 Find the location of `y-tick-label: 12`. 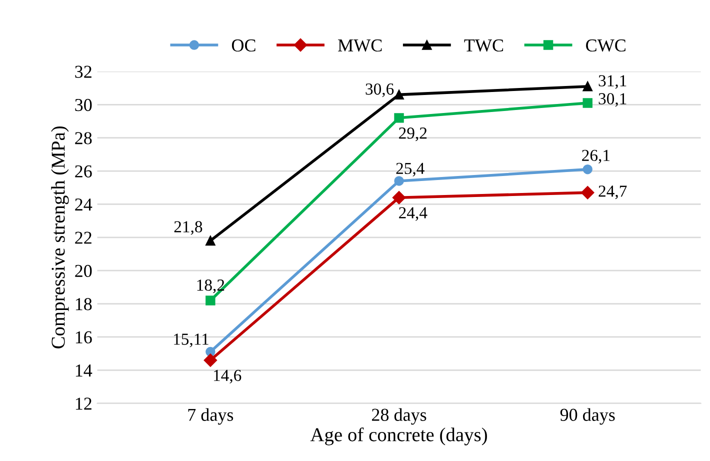

y-tick-label: 12 is located at coordinates (84, 404).